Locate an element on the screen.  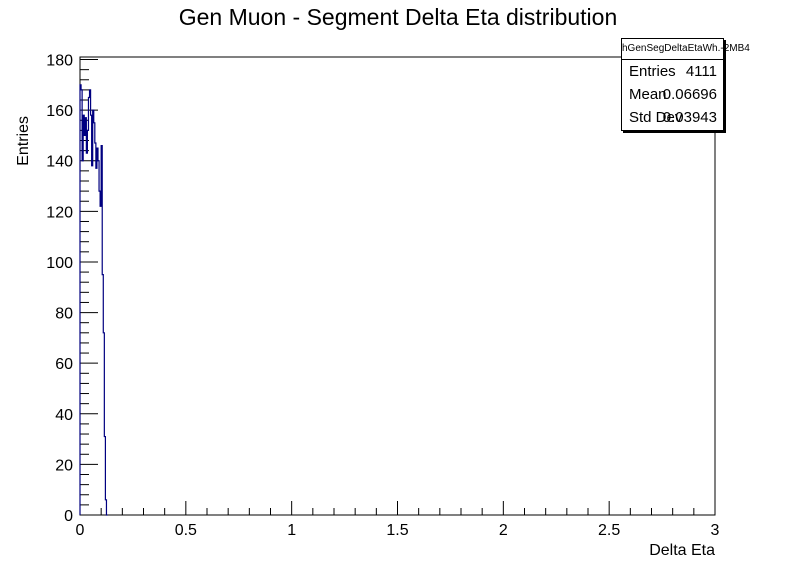
y-tick-label: 100 is located at coordinates (59, 263).